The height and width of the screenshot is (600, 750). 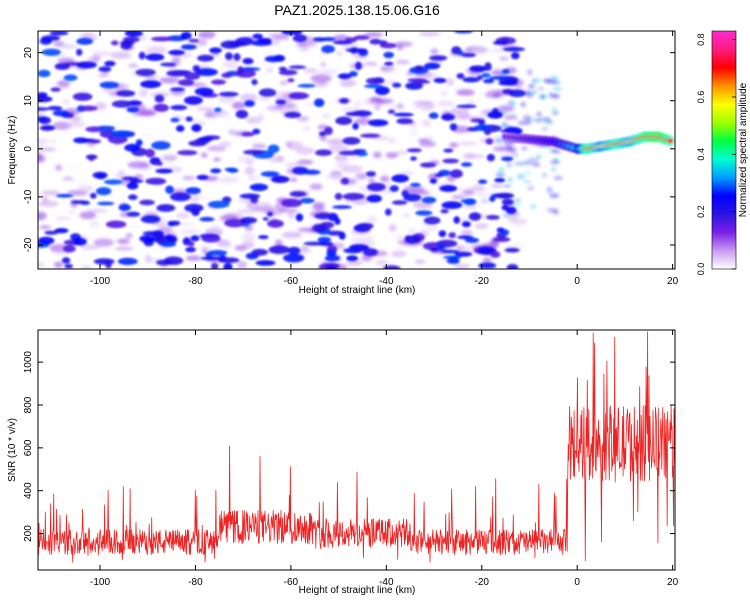 I want to click on y-tick-label: 1000, so click(x=28, y=362).